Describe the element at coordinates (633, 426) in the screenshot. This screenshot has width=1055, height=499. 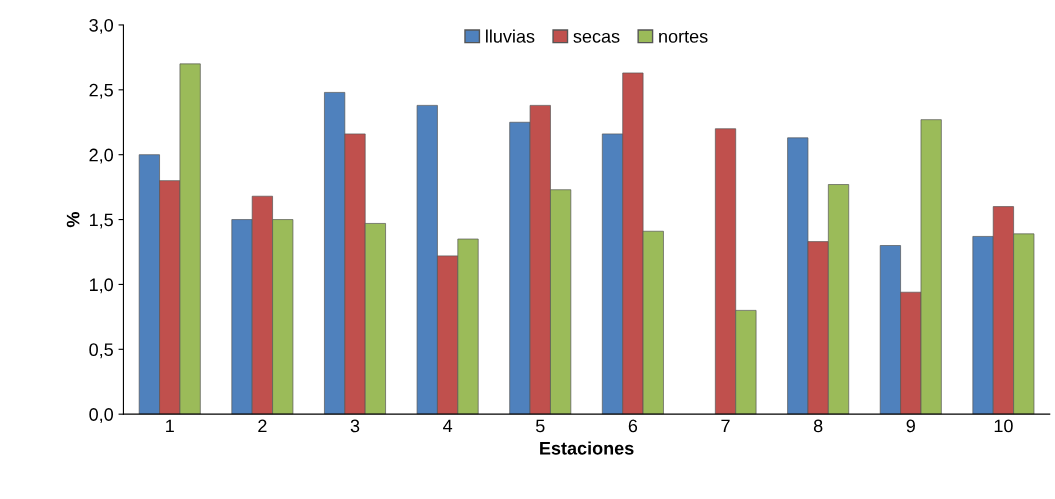
I see `x-tick-label: 6` at that location.